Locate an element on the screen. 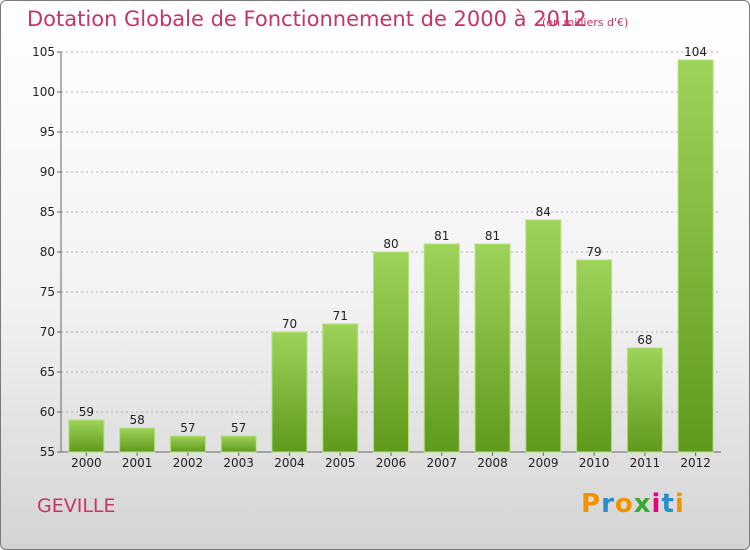 This screenshot has height=550, width=750. bar-2006 is located at coordinates (391, 352).